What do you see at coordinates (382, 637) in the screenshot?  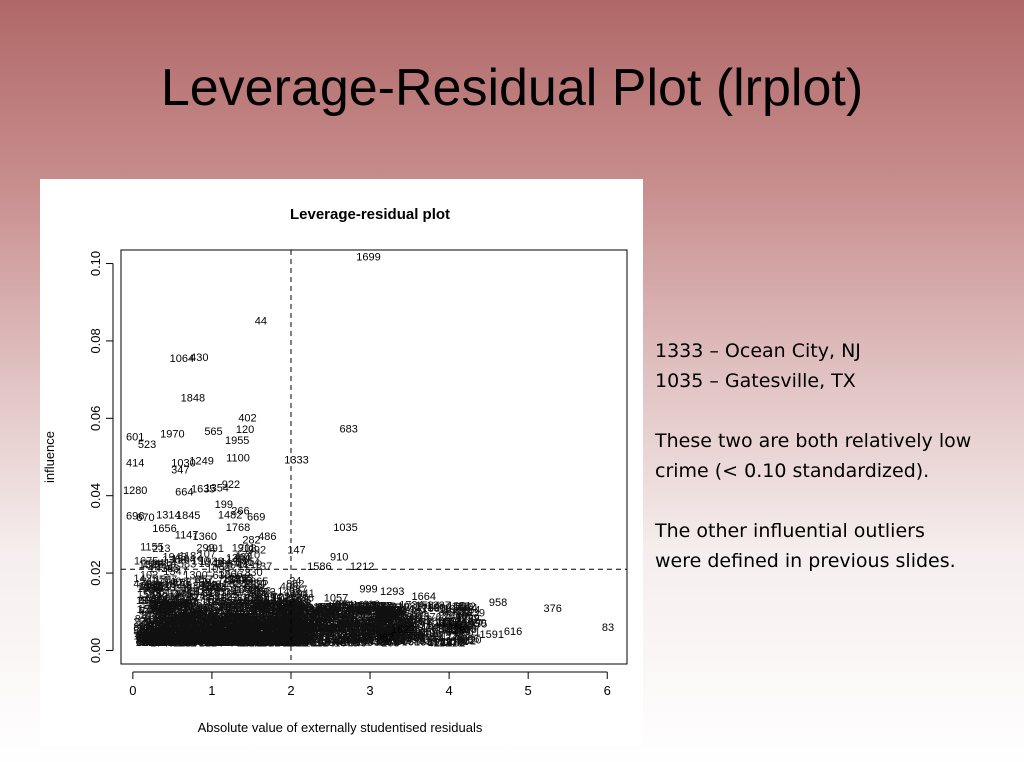 I see `overplotted-label: 15` at bounding box center [382, 637].